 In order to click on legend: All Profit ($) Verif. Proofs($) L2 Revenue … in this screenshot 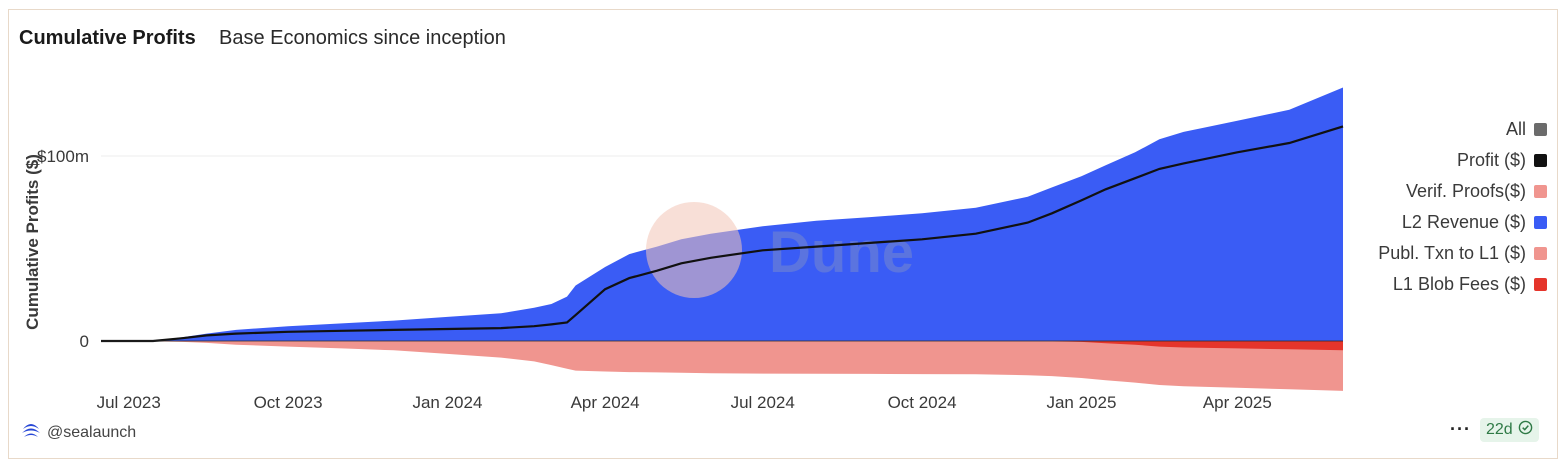, I will do `click(1417, 207)`.